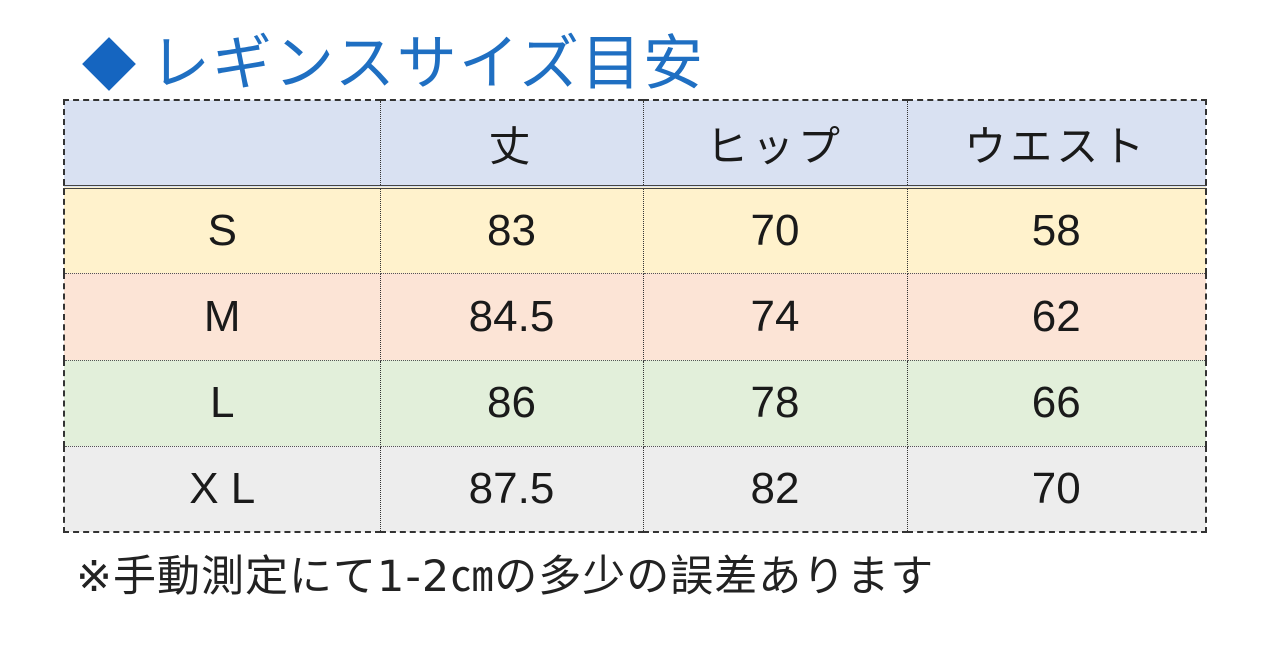  Describe the element at coordinates (222, 144) in the screenshot. I see `header-size` at that location.